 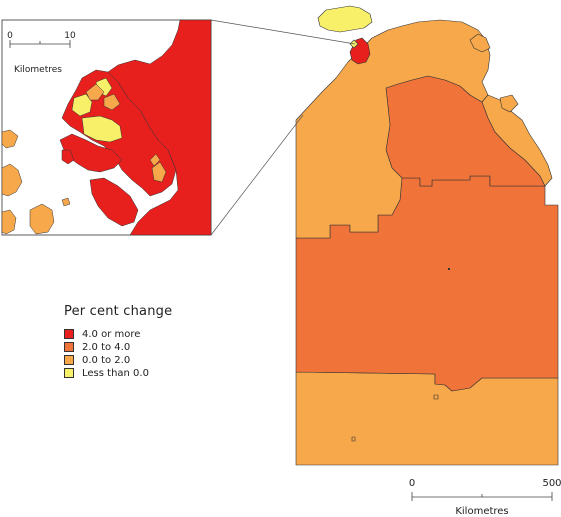 I want to click on main-scale-min: 0, so click(x=412, y=483).